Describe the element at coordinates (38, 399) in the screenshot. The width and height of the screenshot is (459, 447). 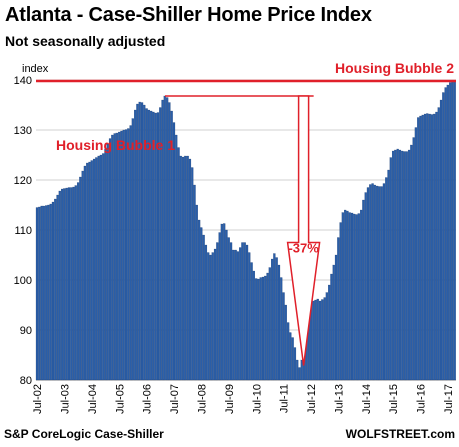
I see `x-tick-label: Jul-02` at that location.